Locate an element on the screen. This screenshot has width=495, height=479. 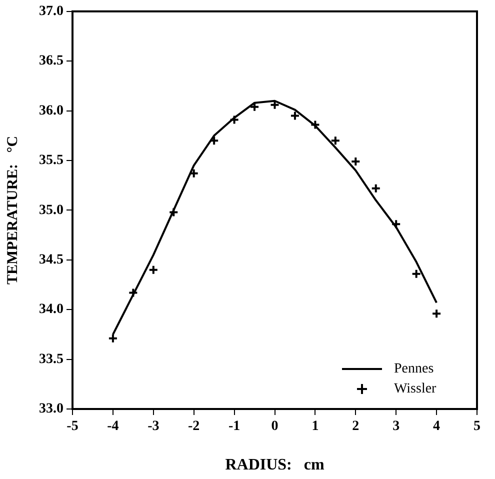
x-tick-label: 5 is located at coordinates (477, 426).